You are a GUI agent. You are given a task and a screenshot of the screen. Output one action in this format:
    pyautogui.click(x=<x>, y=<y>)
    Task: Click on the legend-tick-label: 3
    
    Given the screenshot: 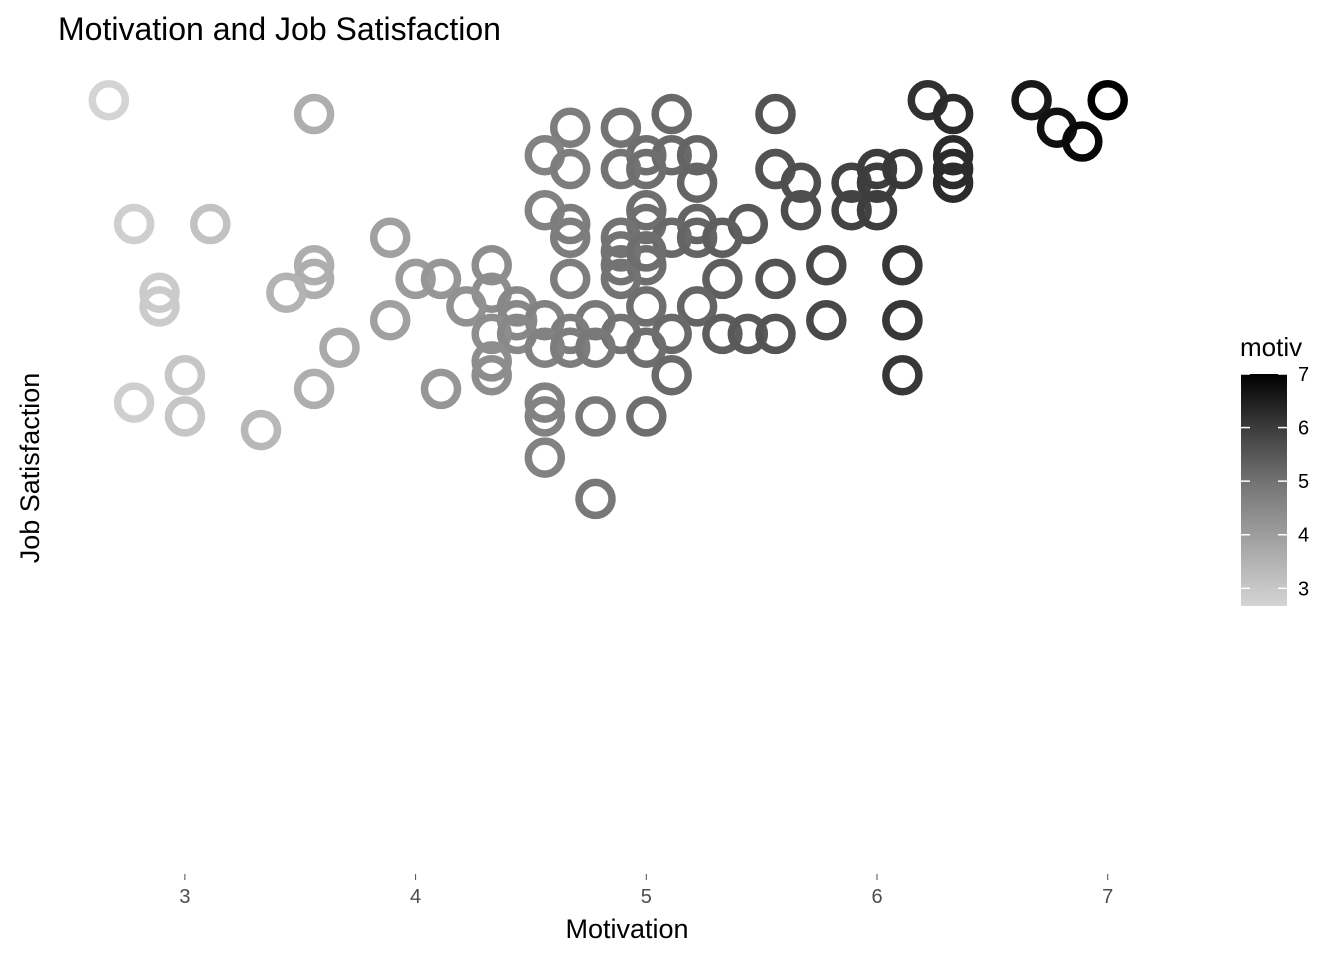 What is the action you would take?
    pyautogui.click(x=1303, y=589)
    